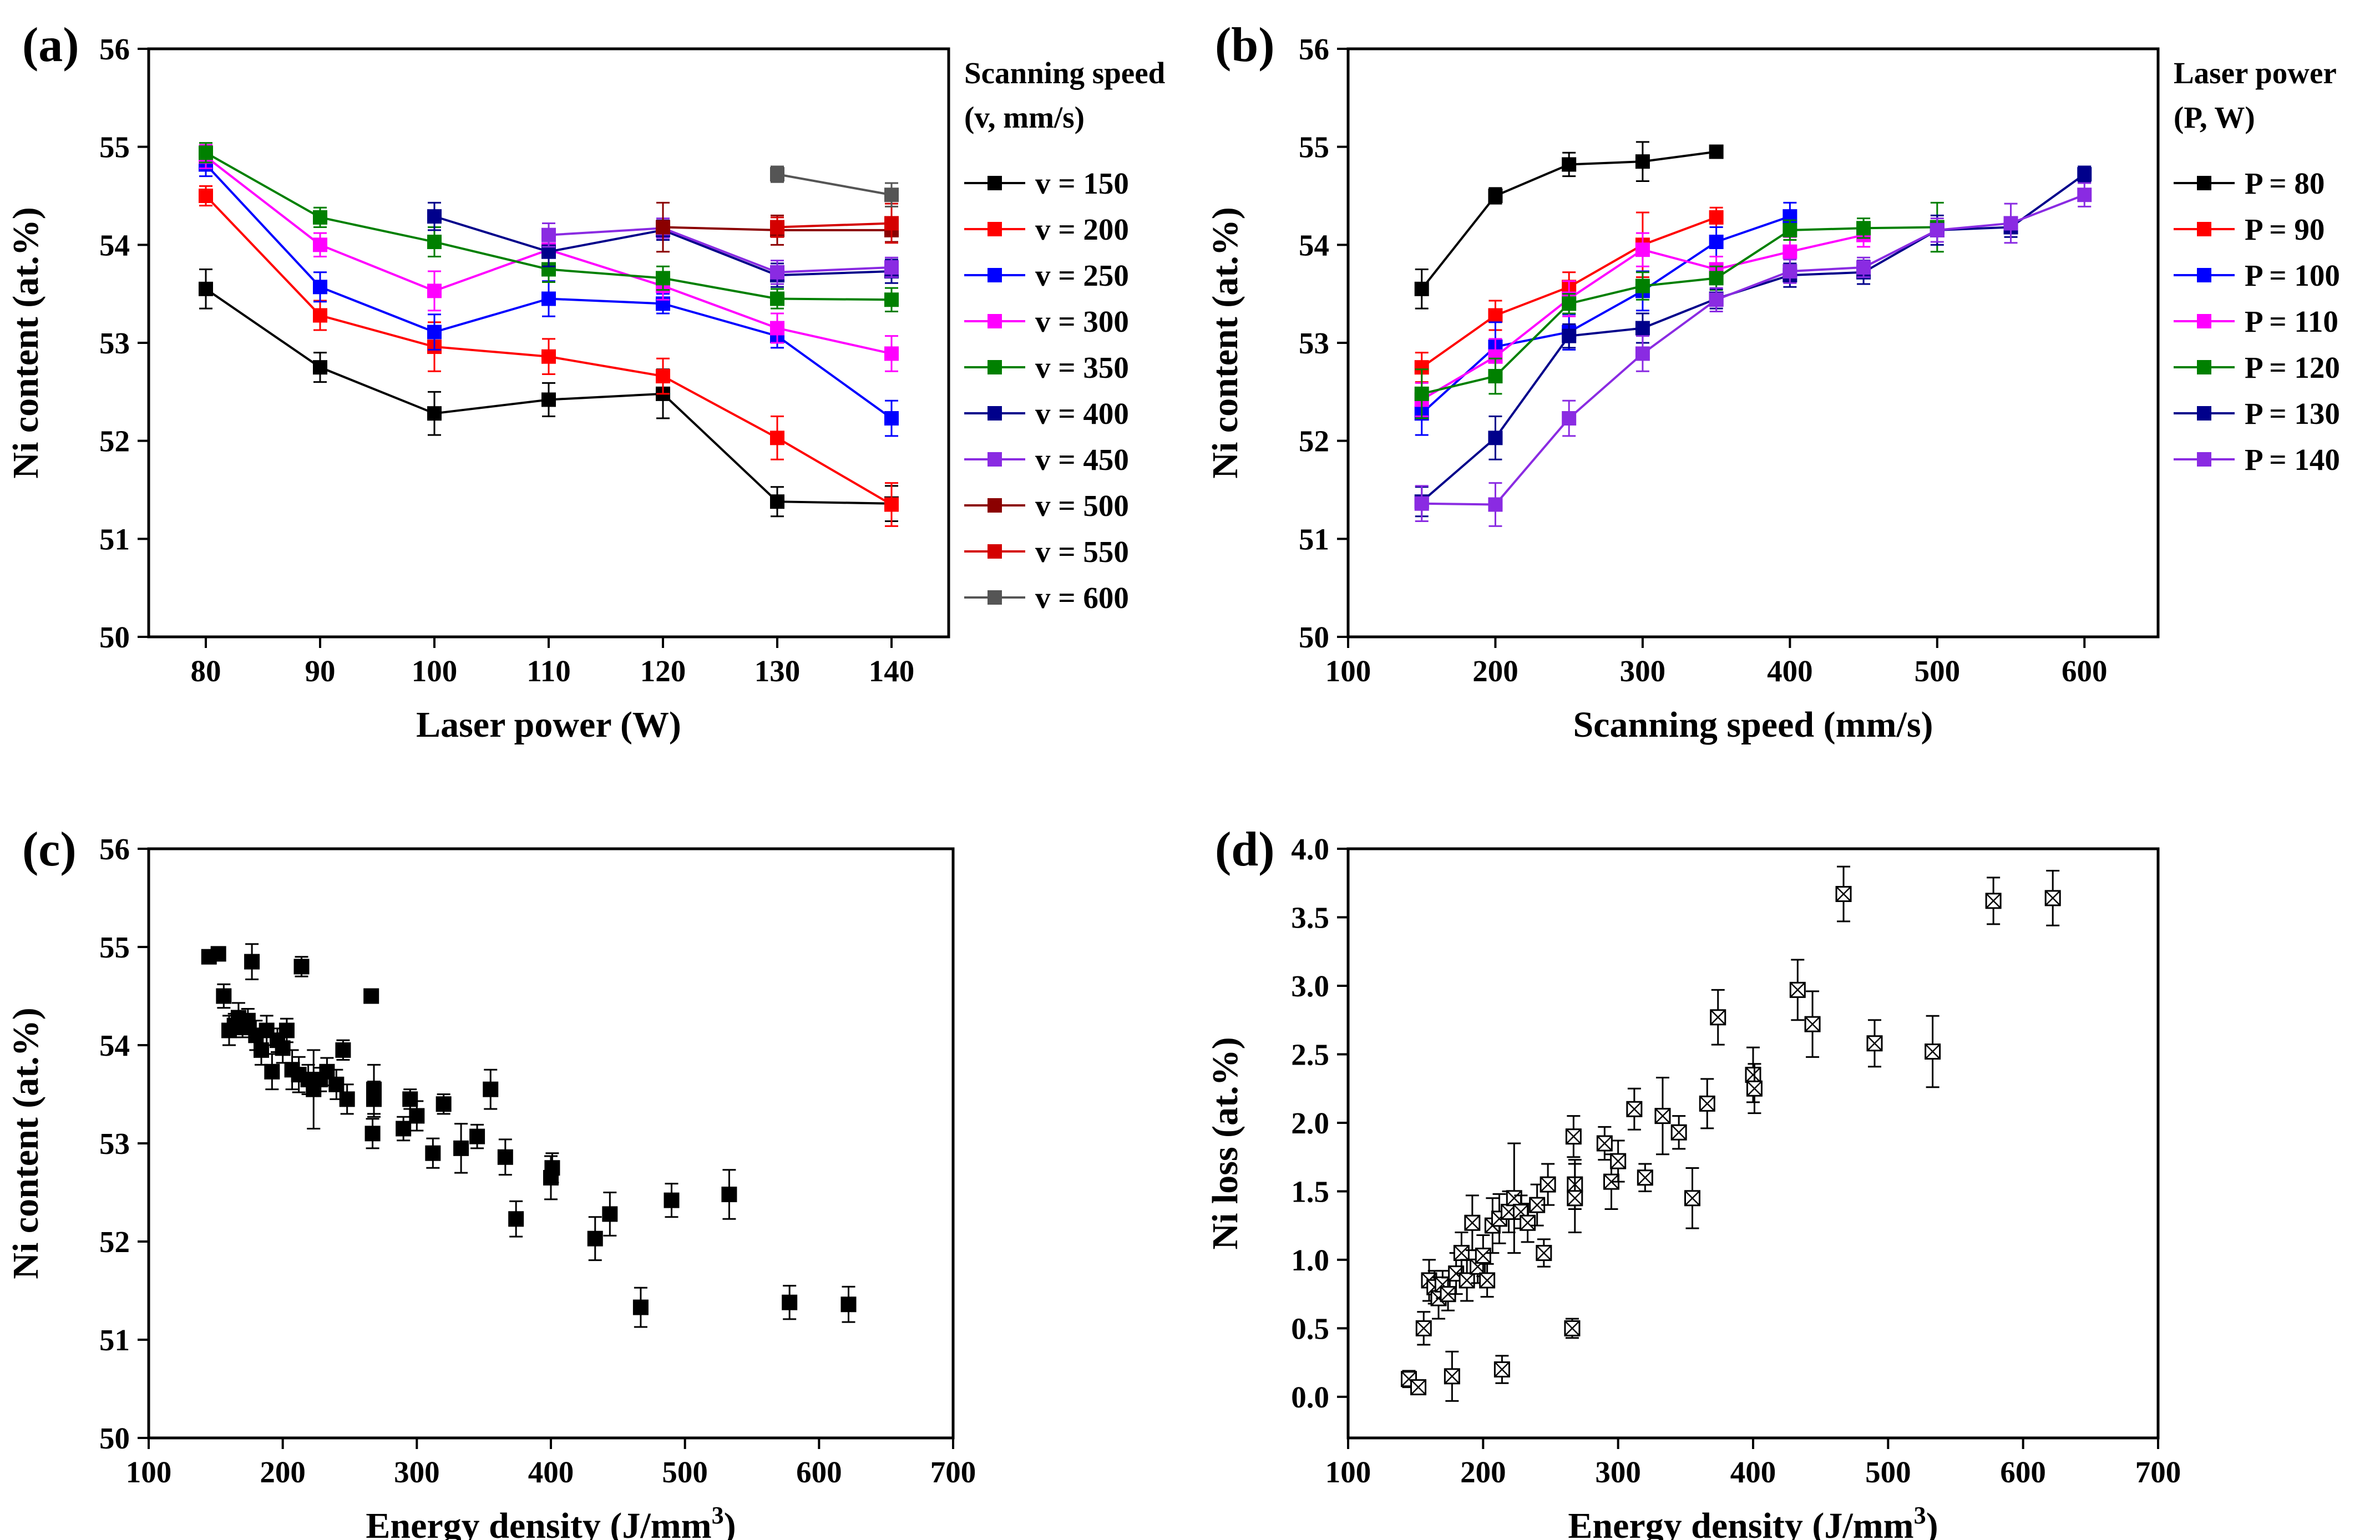  Describe the element at coordinates (2257, 367) in the screenshot. I see `legend-item: P = 120` at that location.